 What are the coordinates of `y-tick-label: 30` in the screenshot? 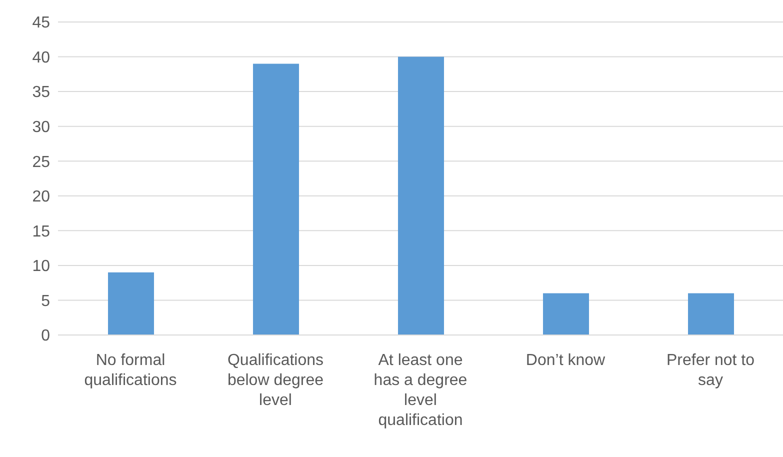 It's located at (41, 127).